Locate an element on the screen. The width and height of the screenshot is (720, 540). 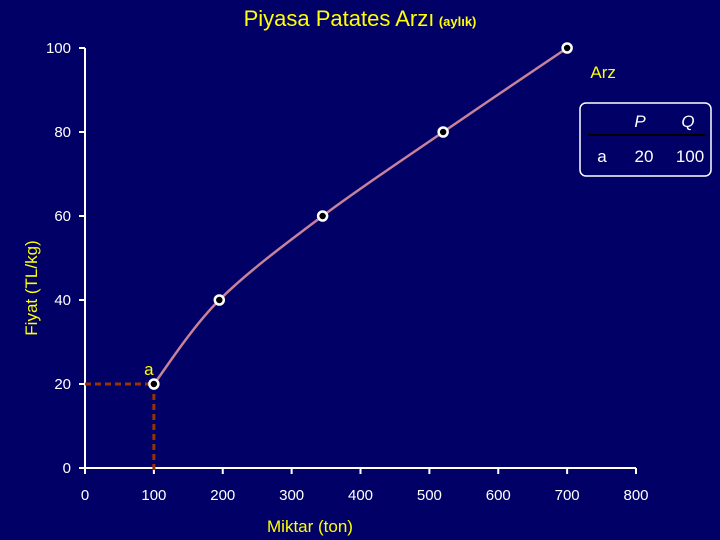
x-tick-label: 200 is located at coordinates (222, 495).